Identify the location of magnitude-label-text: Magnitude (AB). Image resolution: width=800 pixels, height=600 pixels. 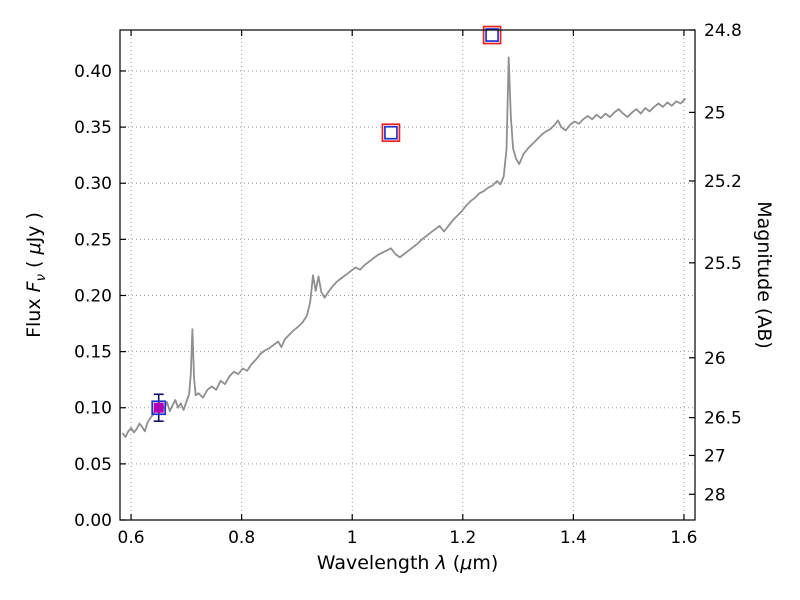
(764, 275).